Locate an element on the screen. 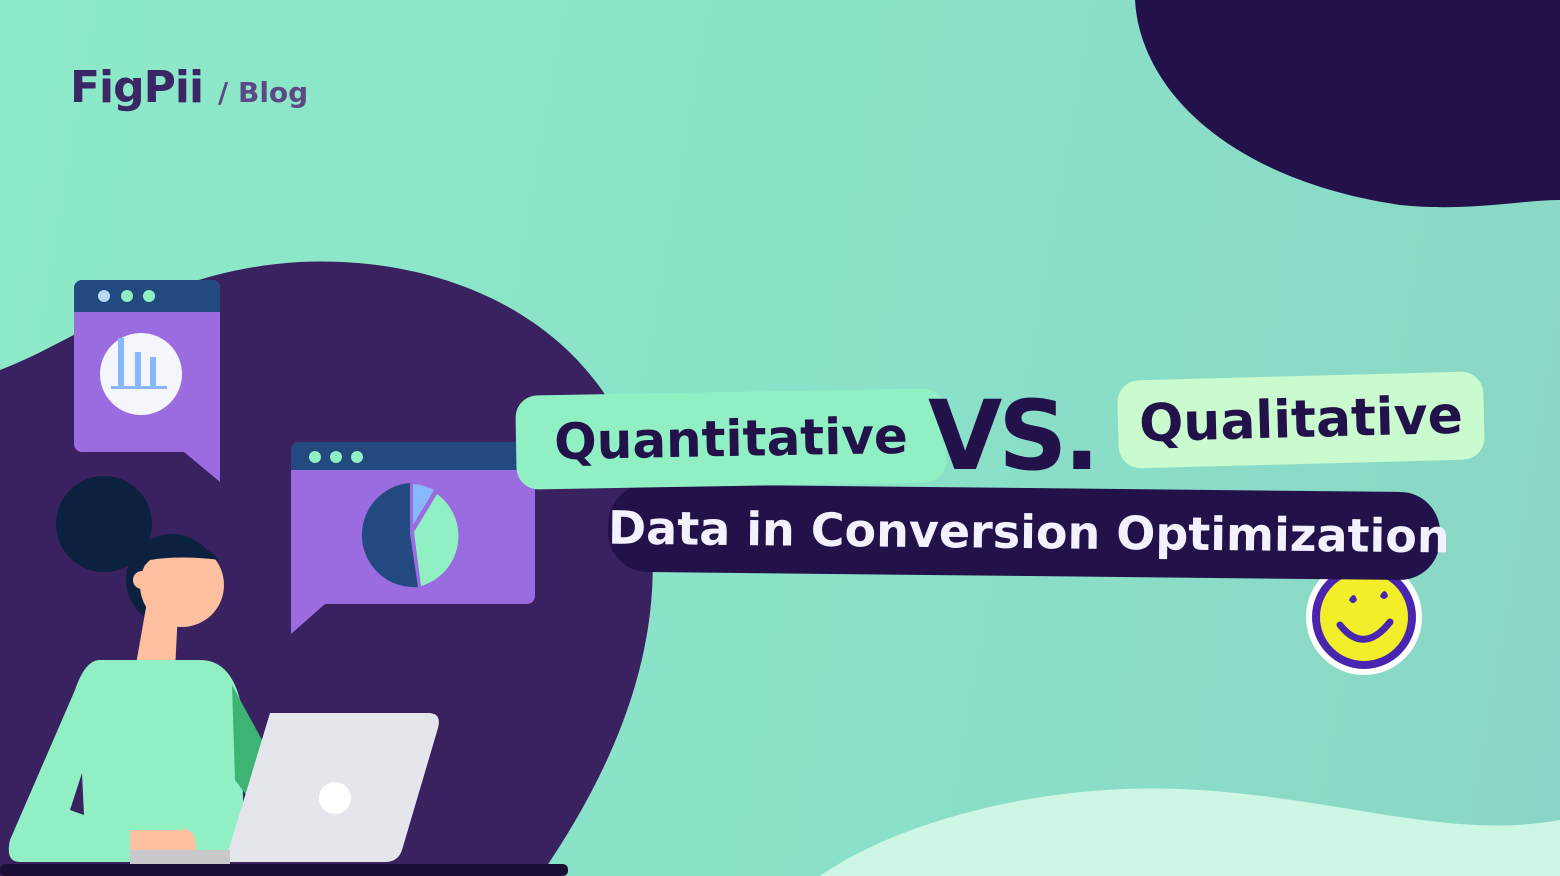 Image resolution: width=1560 pixels, height=876 pixels. desk is located at coordinates (284, 870).